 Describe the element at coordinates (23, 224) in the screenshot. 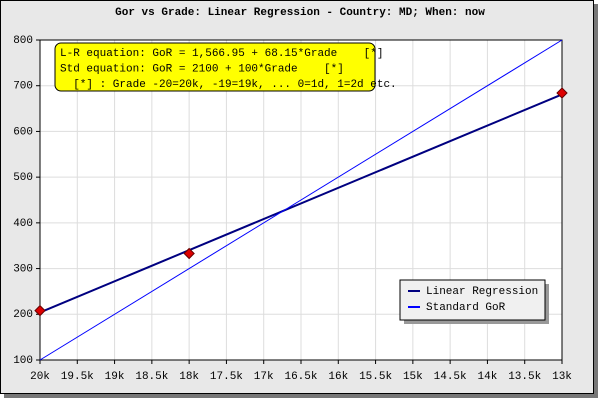

I see `y-tick-label: 400` at that location.